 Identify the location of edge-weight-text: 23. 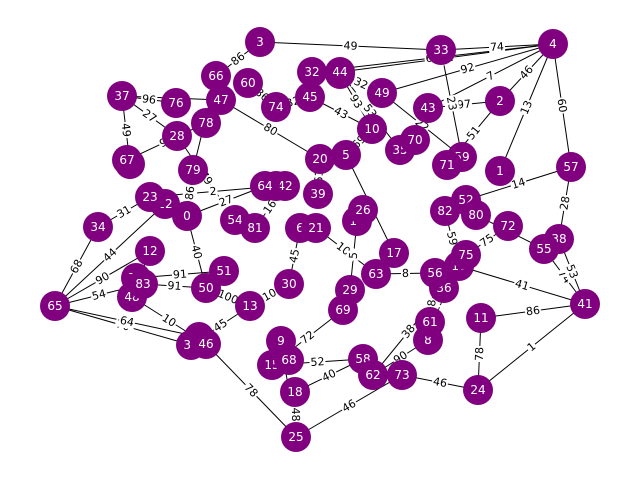
(451, 103).